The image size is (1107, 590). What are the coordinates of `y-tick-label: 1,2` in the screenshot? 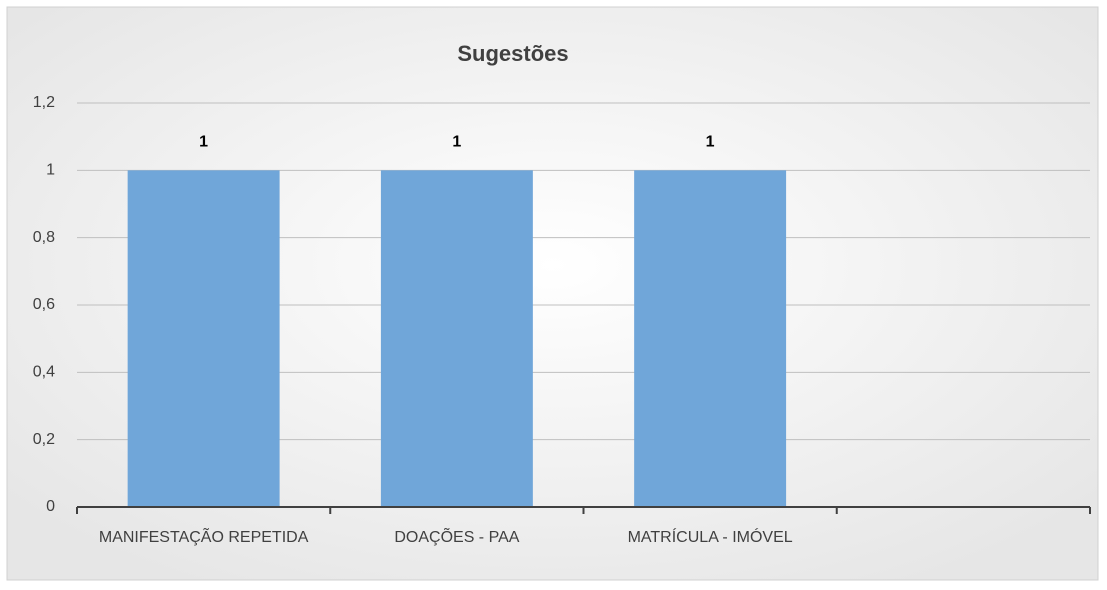 It's located at (44, 102).